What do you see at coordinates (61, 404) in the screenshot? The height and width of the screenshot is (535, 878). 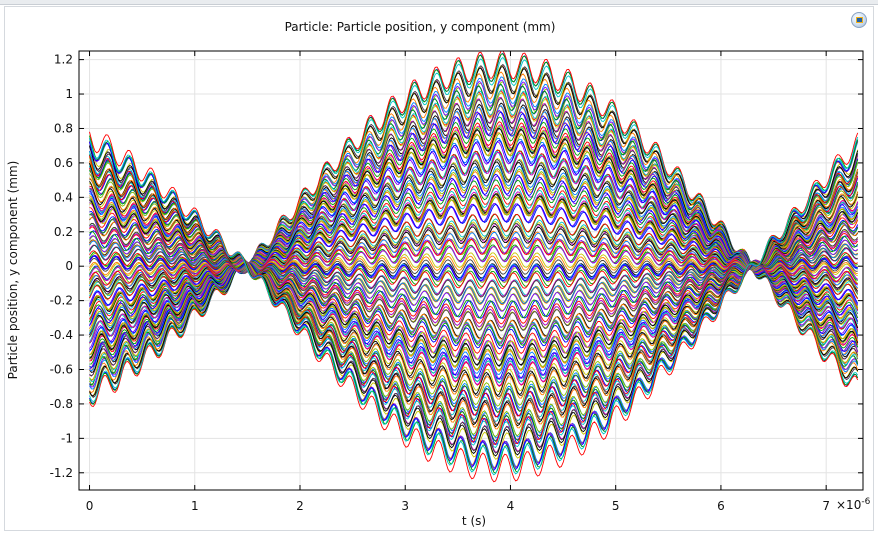 I see `y-tick-label: -0.8` at bounding box center [61, 404].